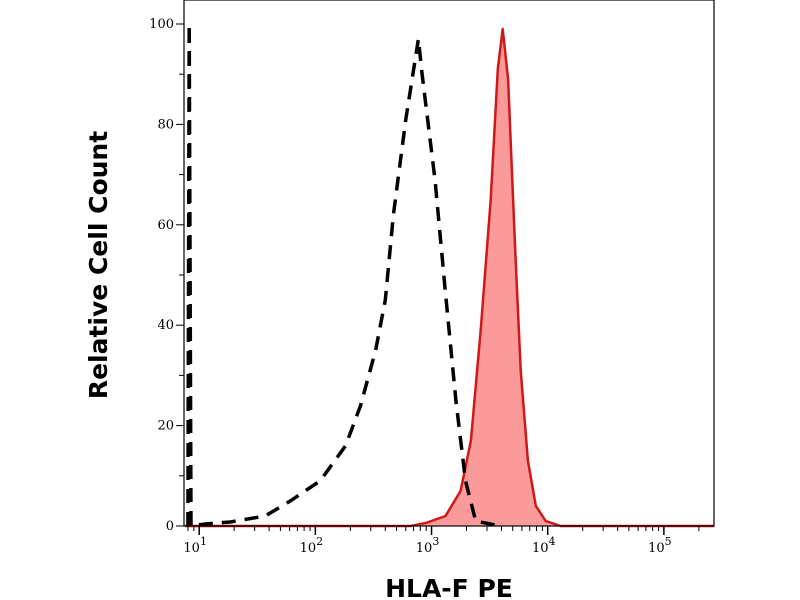 The image size is (800, 600). What do you see at coordinates (449, 587) in the screenshot?
I see `x-axis-title: HLA-F PE` at bounding box center [449, 587].